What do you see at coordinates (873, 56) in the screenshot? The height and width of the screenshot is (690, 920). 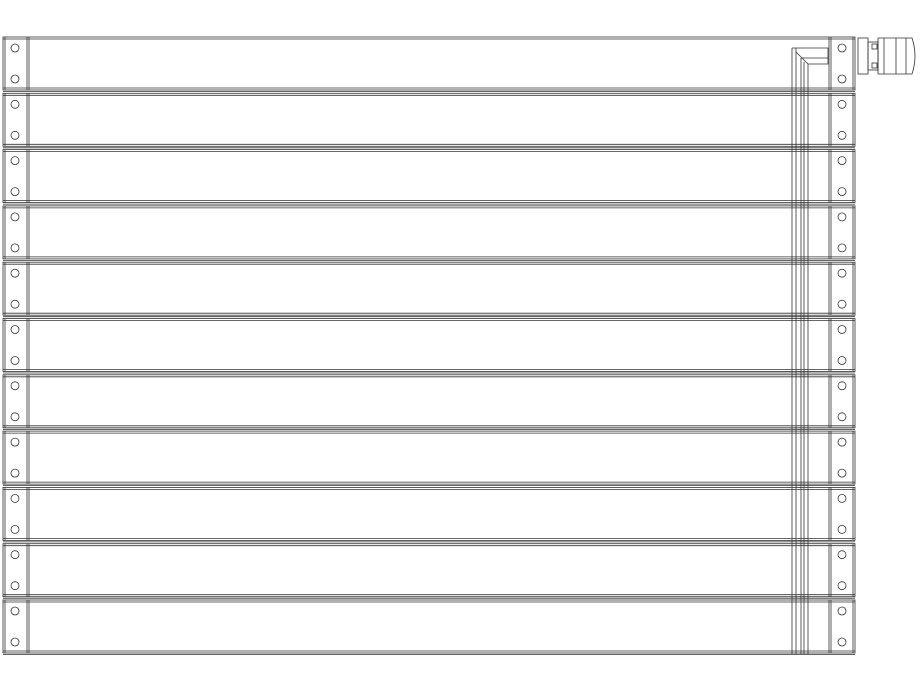 I see `valve-body` at bounding box center [873, 56].